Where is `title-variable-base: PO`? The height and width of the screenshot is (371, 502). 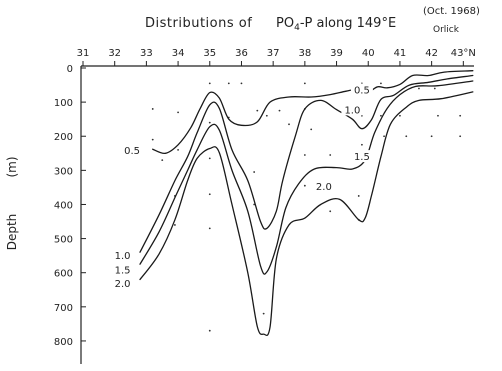 title-variable-base: PO is located at coordinates (285, 23).